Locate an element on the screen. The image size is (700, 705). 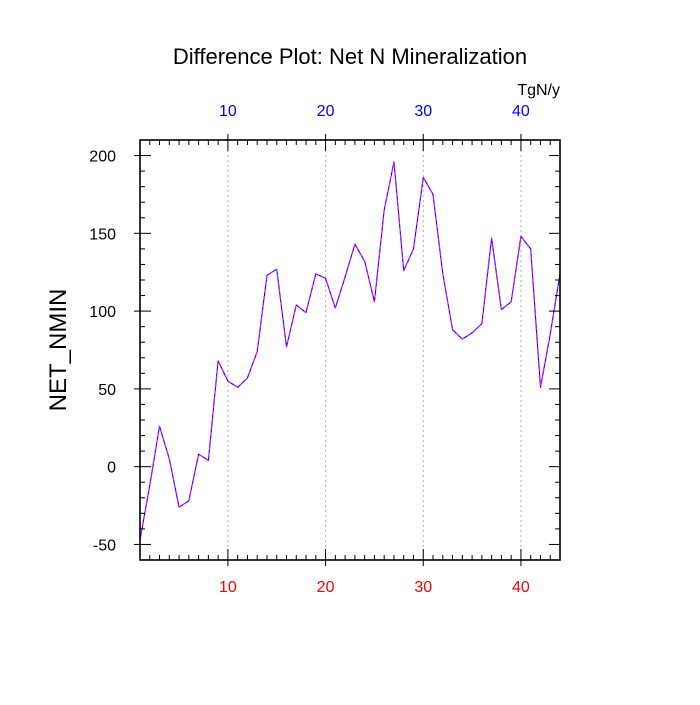
x-tick-label-bottom: 30 is located at coordinates (423, 587).